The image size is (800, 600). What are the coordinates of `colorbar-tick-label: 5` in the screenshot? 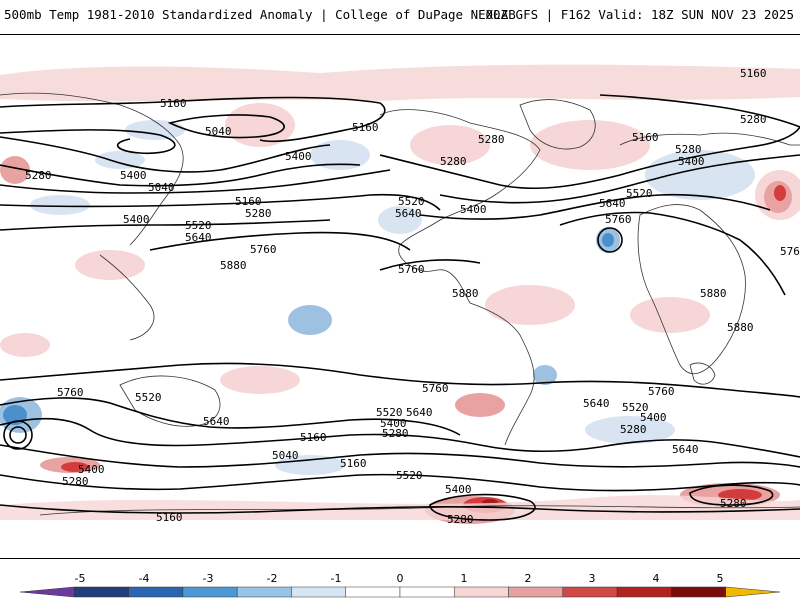 It's located at (720, 578).